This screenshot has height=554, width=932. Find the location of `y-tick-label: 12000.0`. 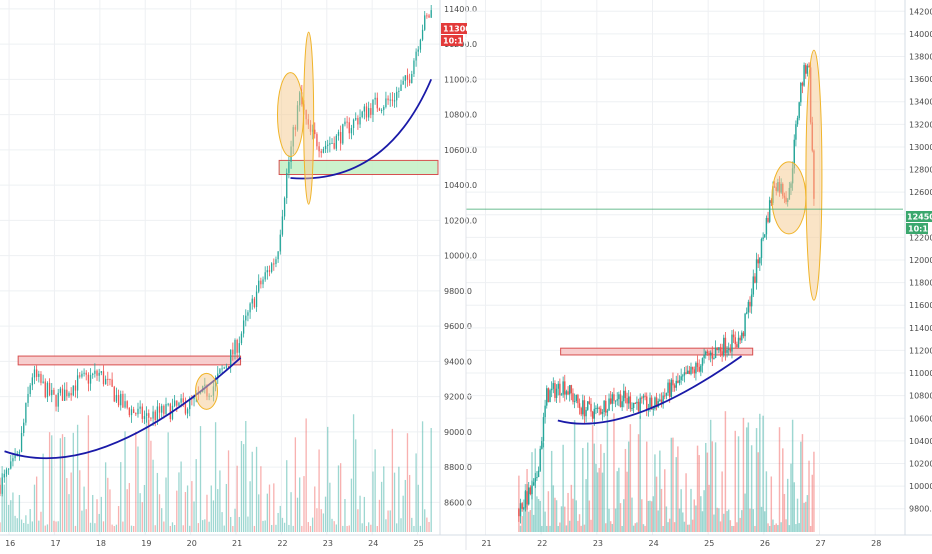

y-tick-label: 12000.0 is located at coordinates (920, 260).